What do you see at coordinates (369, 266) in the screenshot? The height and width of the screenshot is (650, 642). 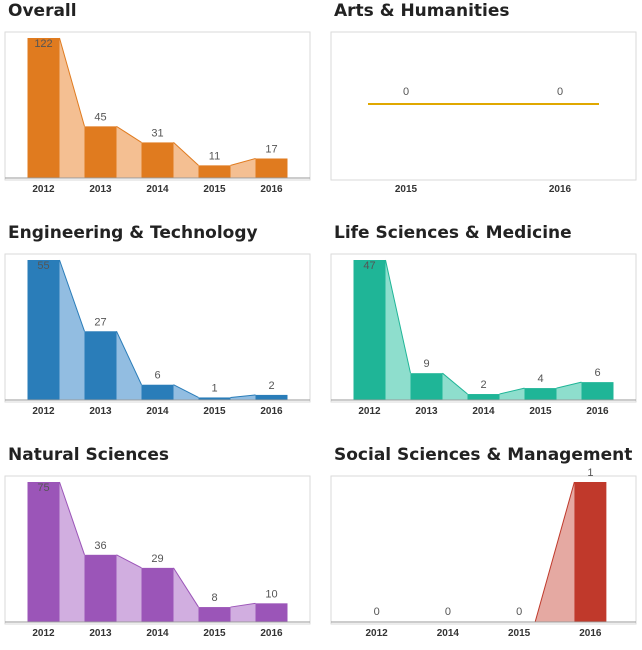 I see `data-label: 47` at bounding box center [369, 266].